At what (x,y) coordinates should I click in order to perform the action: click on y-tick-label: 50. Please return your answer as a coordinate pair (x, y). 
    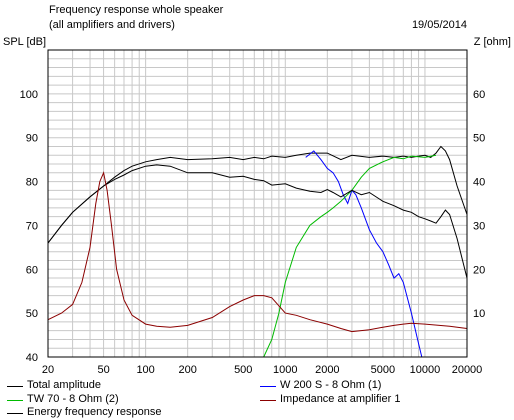
    Looking at the image, I should click on (32, 314).